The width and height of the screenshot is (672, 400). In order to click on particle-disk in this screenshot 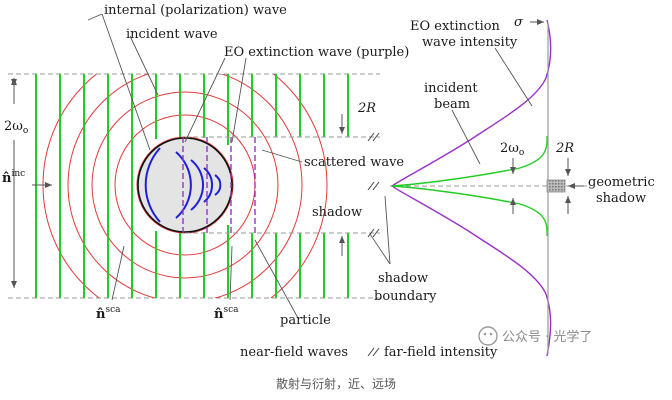, I will do `click(185, 185)`.